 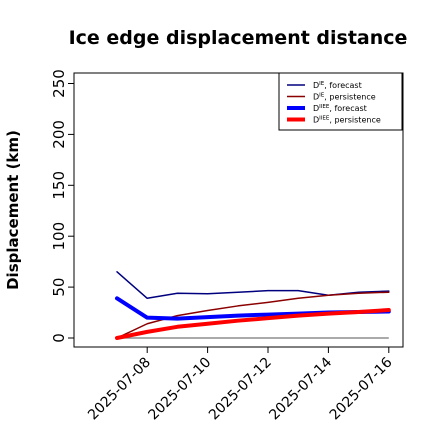 I want to click on y-tick-label: 50, so click(x=59, y=287).